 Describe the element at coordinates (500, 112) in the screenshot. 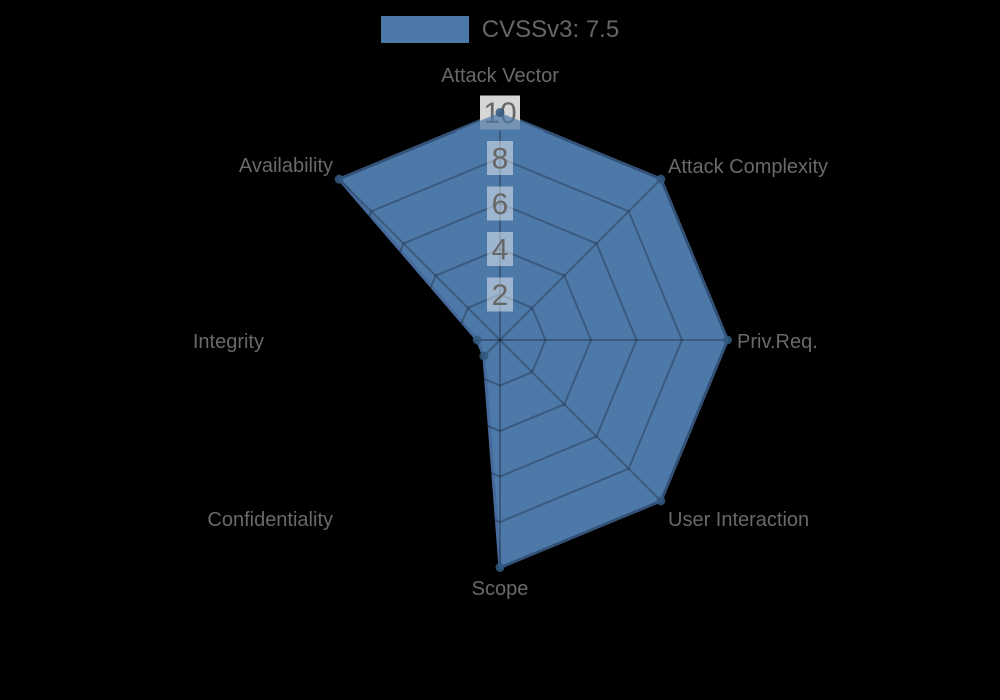

I see `data-point-attack-vector` at that location.